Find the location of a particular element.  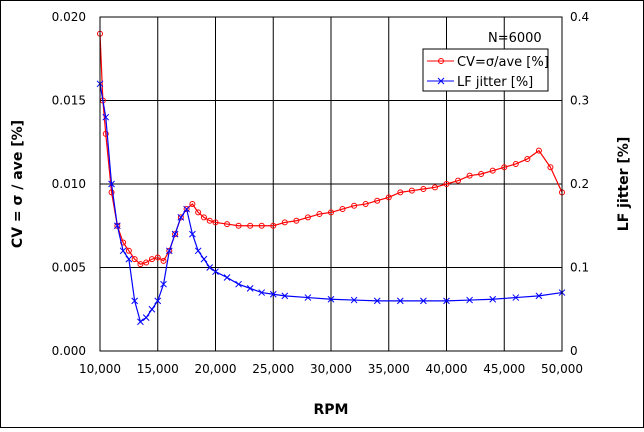

x-tick-label: 20,000 is located at coordinates (216, 369).